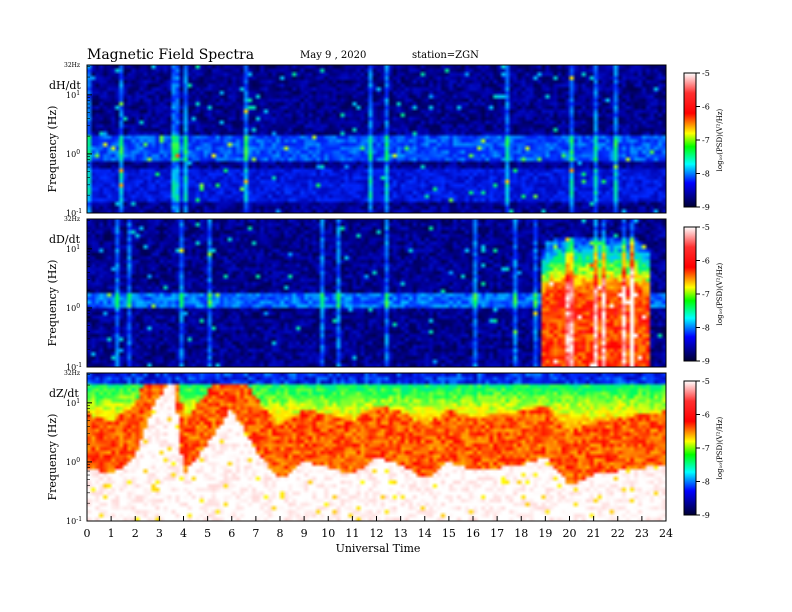 The width and height of the screenshot is (792, 612). Describe the element at coordinates (65, 239) in the screenshot. I see `component-label: dD/dt` at that location.